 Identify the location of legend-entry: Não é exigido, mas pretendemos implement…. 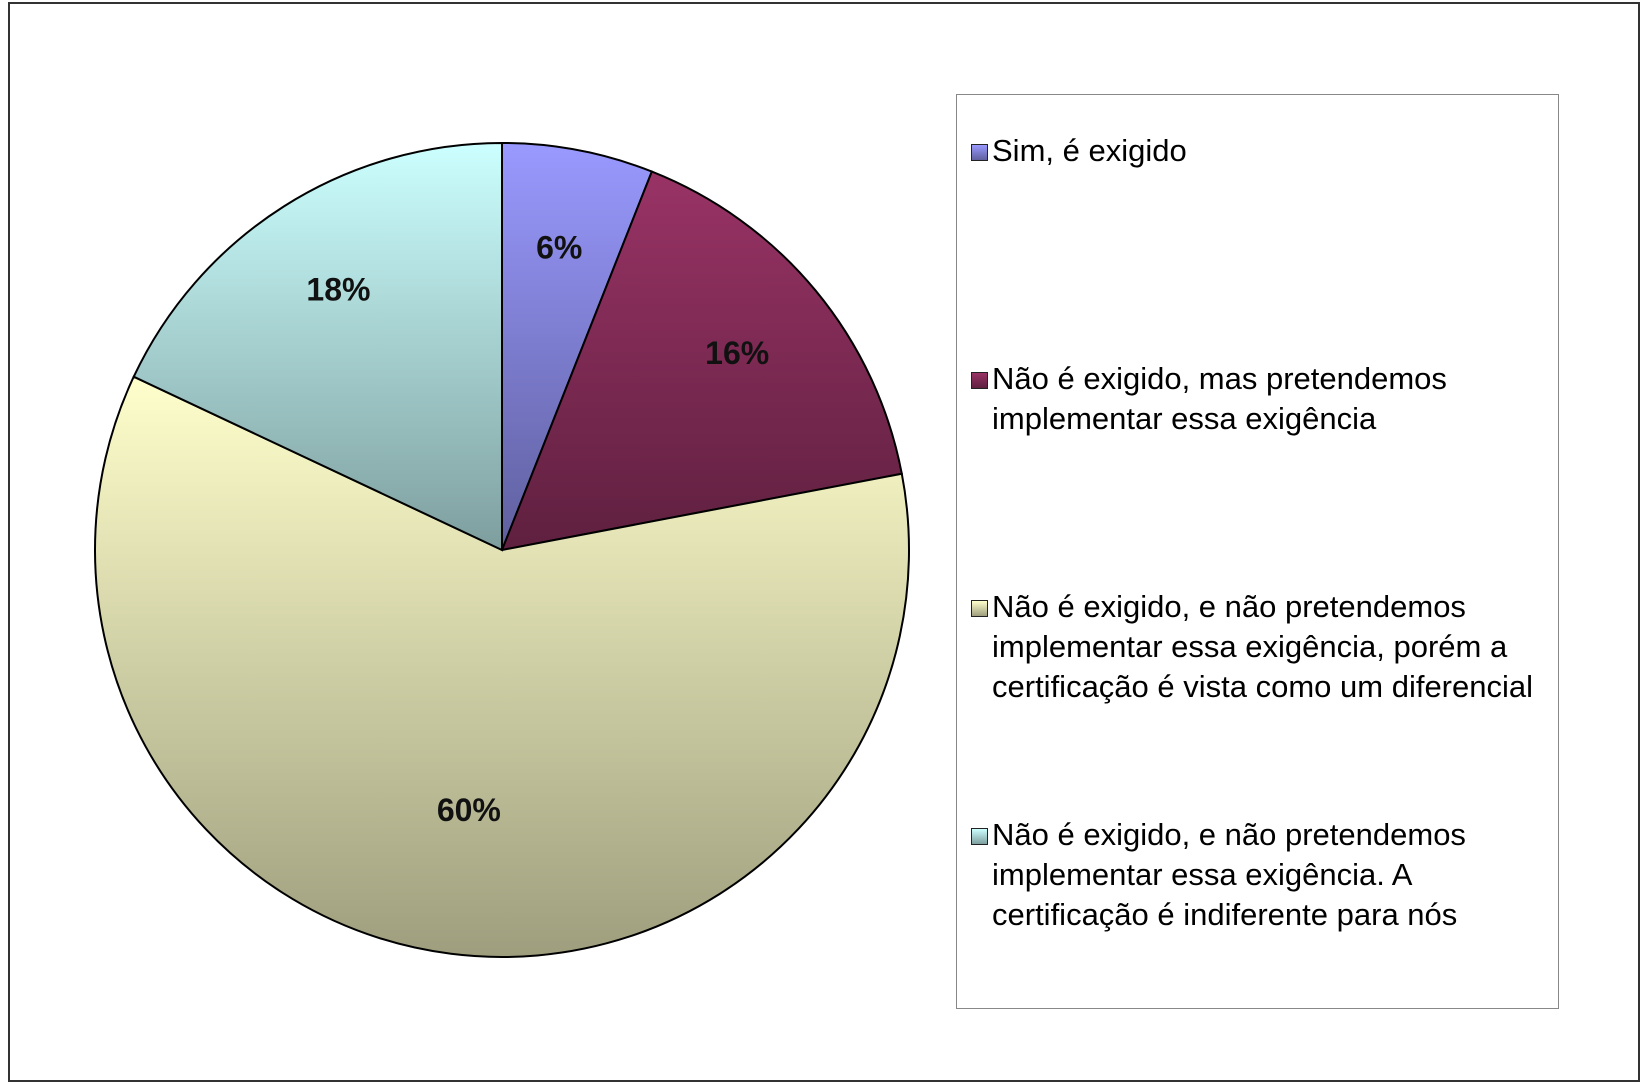
(1258, 399).